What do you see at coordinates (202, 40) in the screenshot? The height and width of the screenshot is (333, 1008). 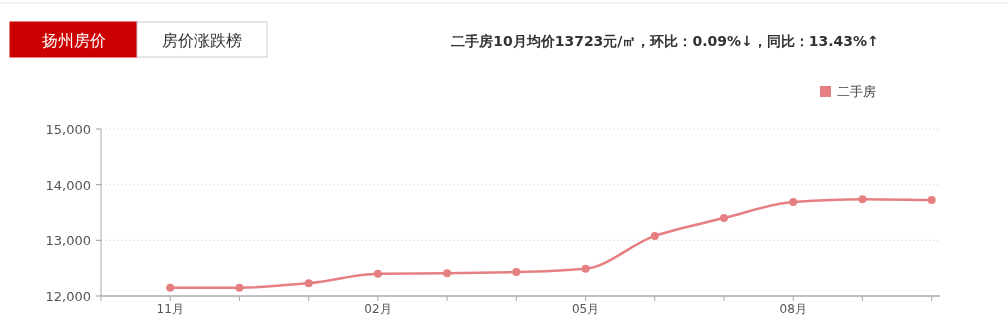 I see `text: 房价涨跌榜` at bounding box center [202, 40].